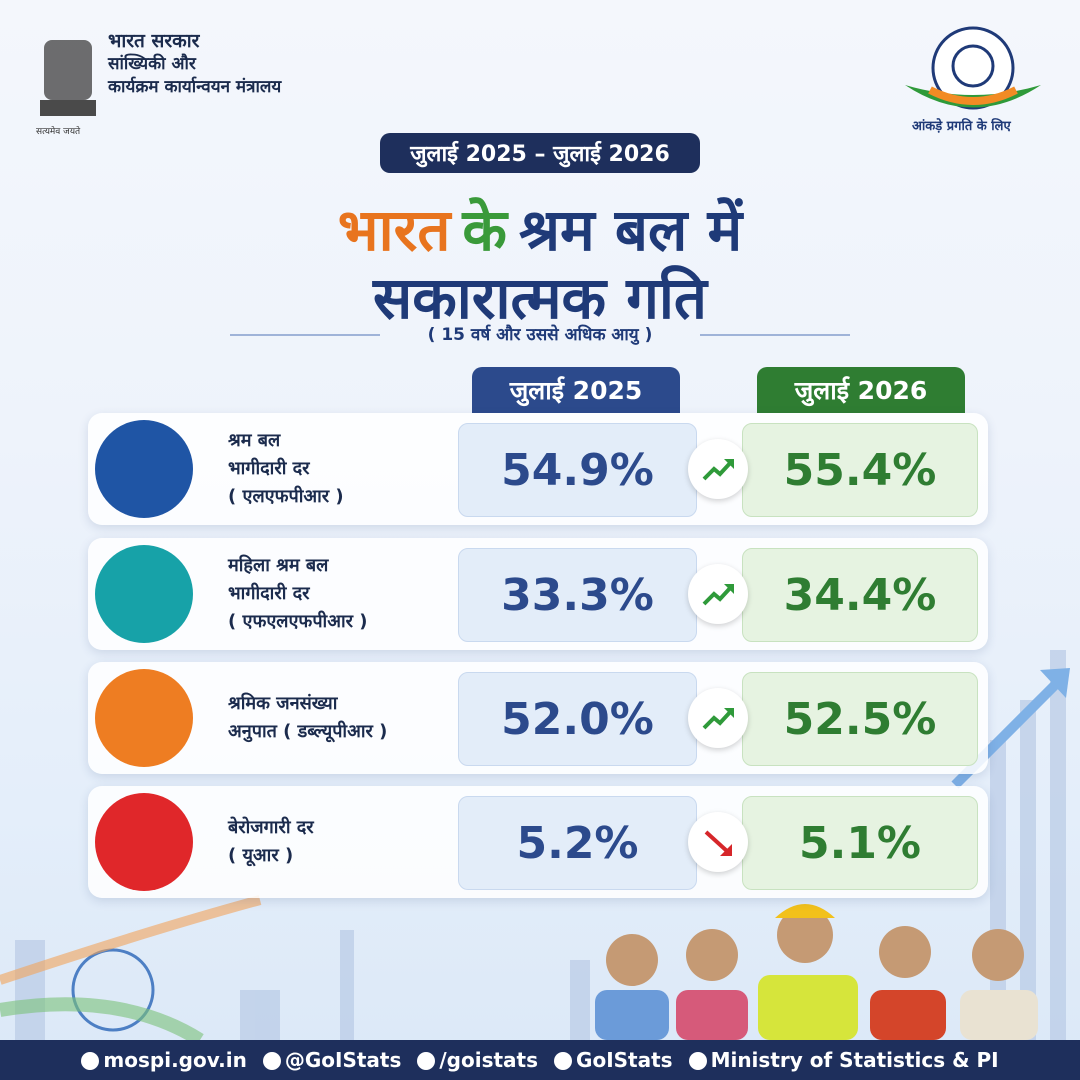 The height and width of the screenshot is (1080, 1080). What do you see at coordinates (298, 621) in the screenshot?
I see `label-line: ( एफएलएफपीआर )` at bounding box center [298, 621].